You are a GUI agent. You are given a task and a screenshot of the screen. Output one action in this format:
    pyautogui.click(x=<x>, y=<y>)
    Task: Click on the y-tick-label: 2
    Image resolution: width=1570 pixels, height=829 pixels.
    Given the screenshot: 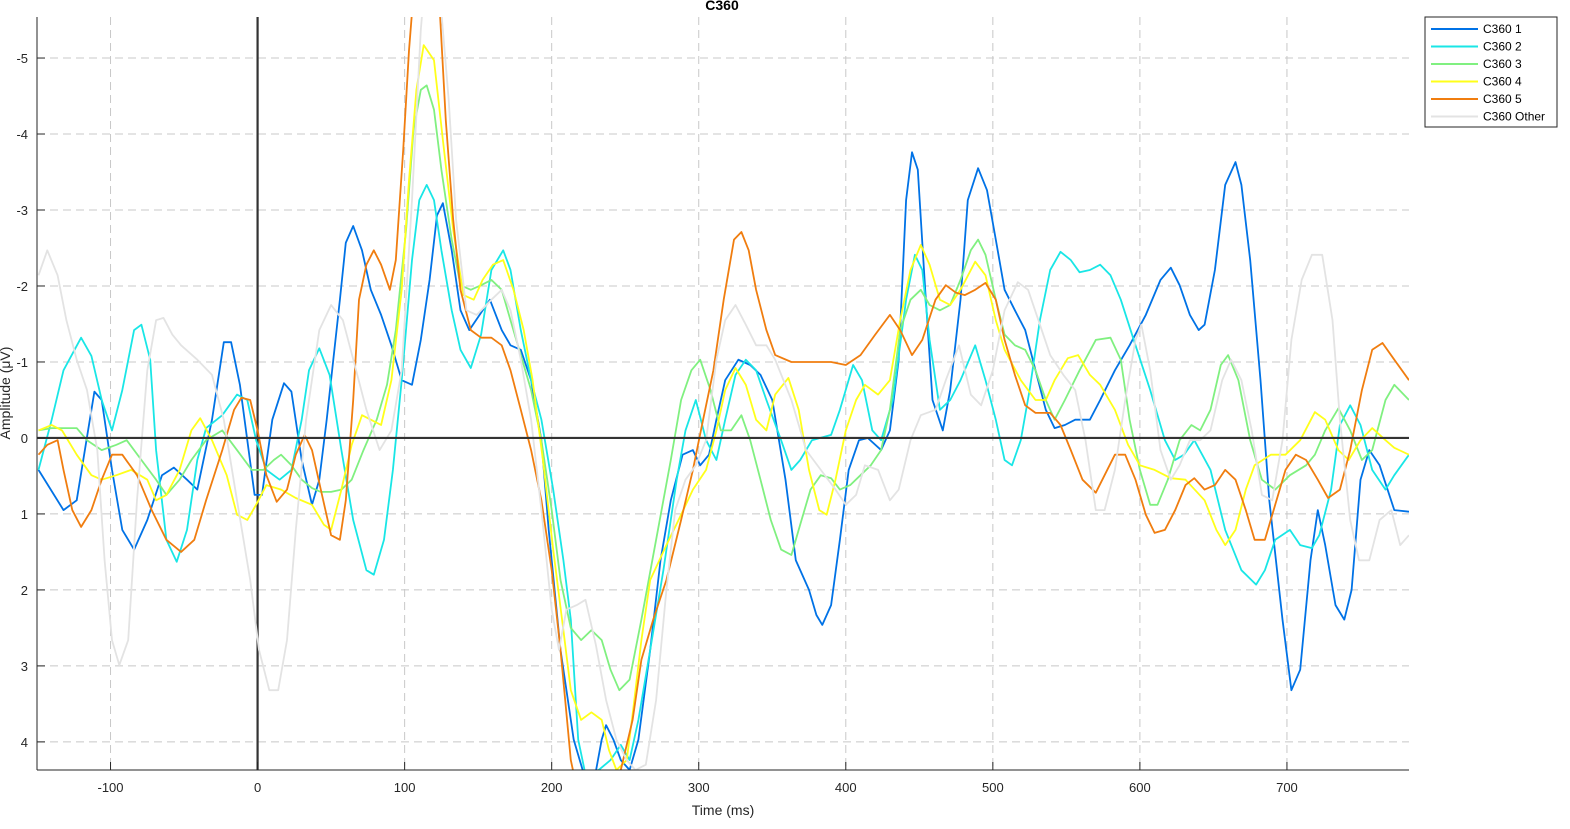 What is the action you would take?
    pyautogui.click(x=24, y=590)
    